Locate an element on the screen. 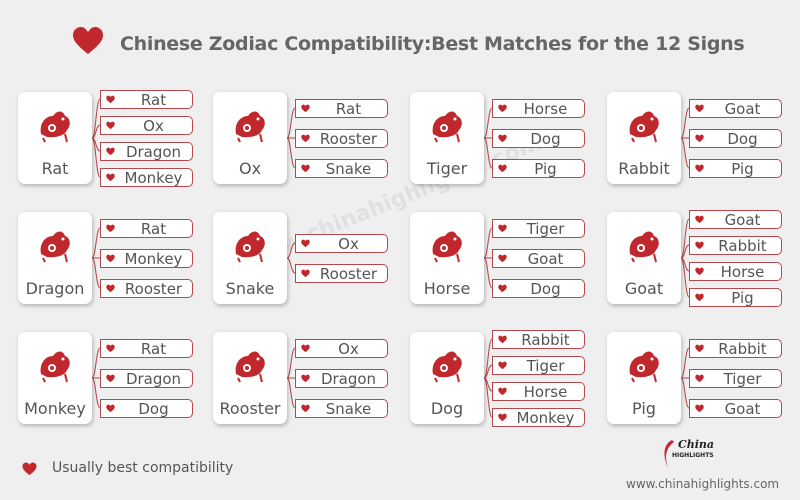 Image resolution: width=800 pixels, height=500 pixels. match-item: Rat is located at coordinates (146, 228).